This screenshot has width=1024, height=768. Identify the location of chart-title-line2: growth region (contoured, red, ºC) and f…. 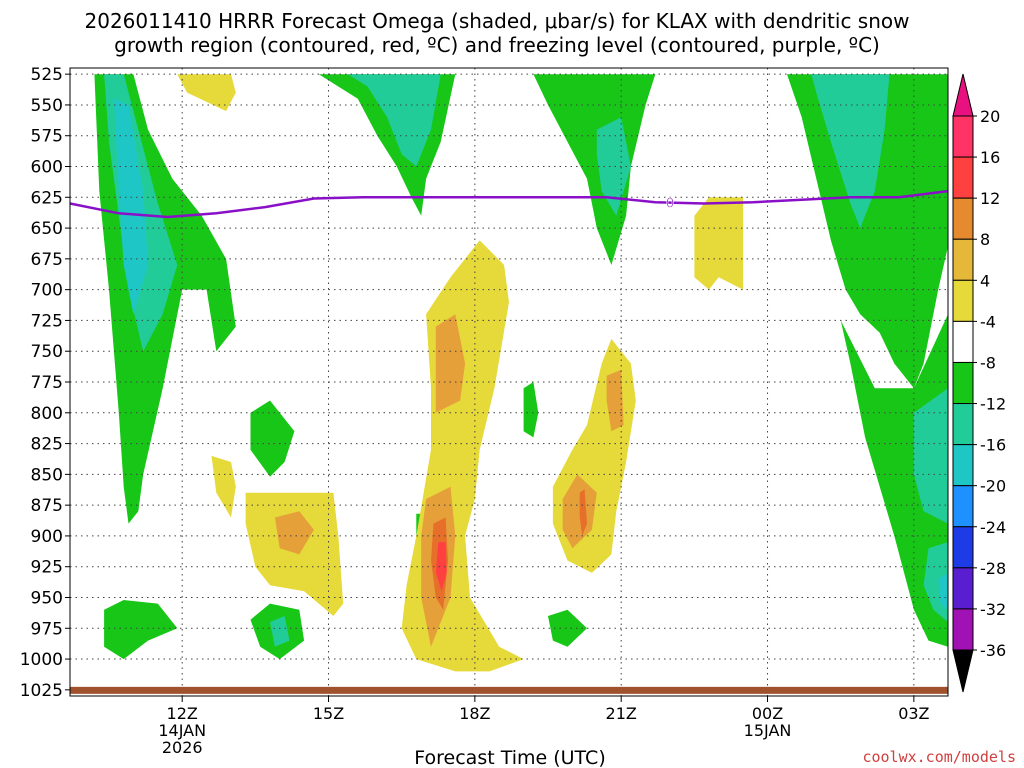
(497, 45).